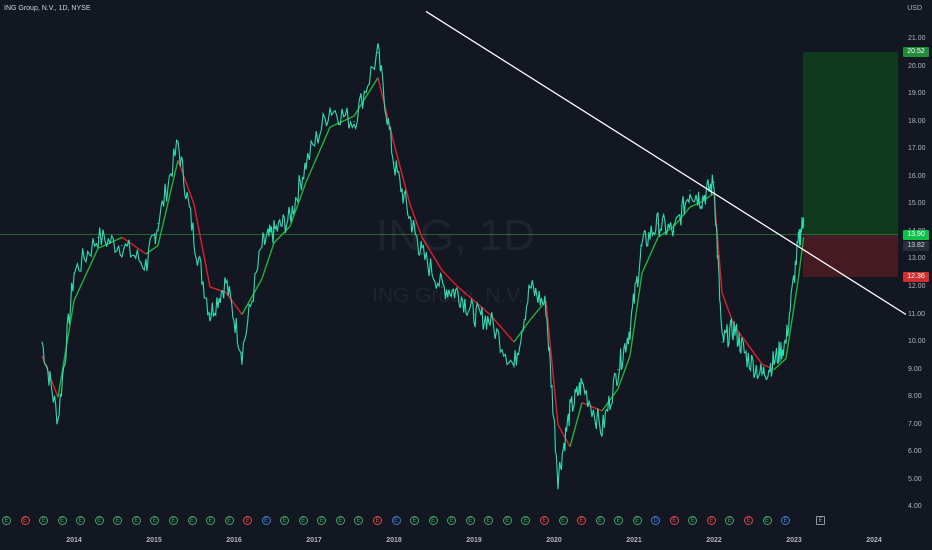 This screenshot has height=550, width=932. Describe the element at coordinates (916, 52) in the screenshot. I see `target-price-label: 20.52` at that location.